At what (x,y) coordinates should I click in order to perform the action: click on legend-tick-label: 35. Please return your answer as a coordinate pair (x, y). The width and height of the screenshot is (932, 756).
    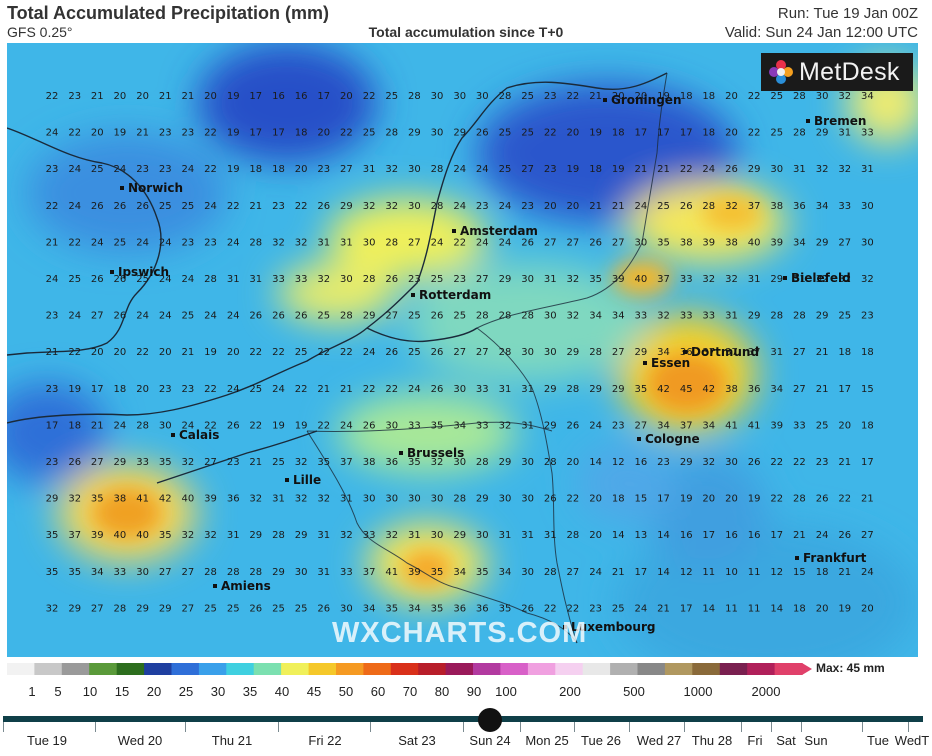
    Looking at the image, I should click on (250, 691).